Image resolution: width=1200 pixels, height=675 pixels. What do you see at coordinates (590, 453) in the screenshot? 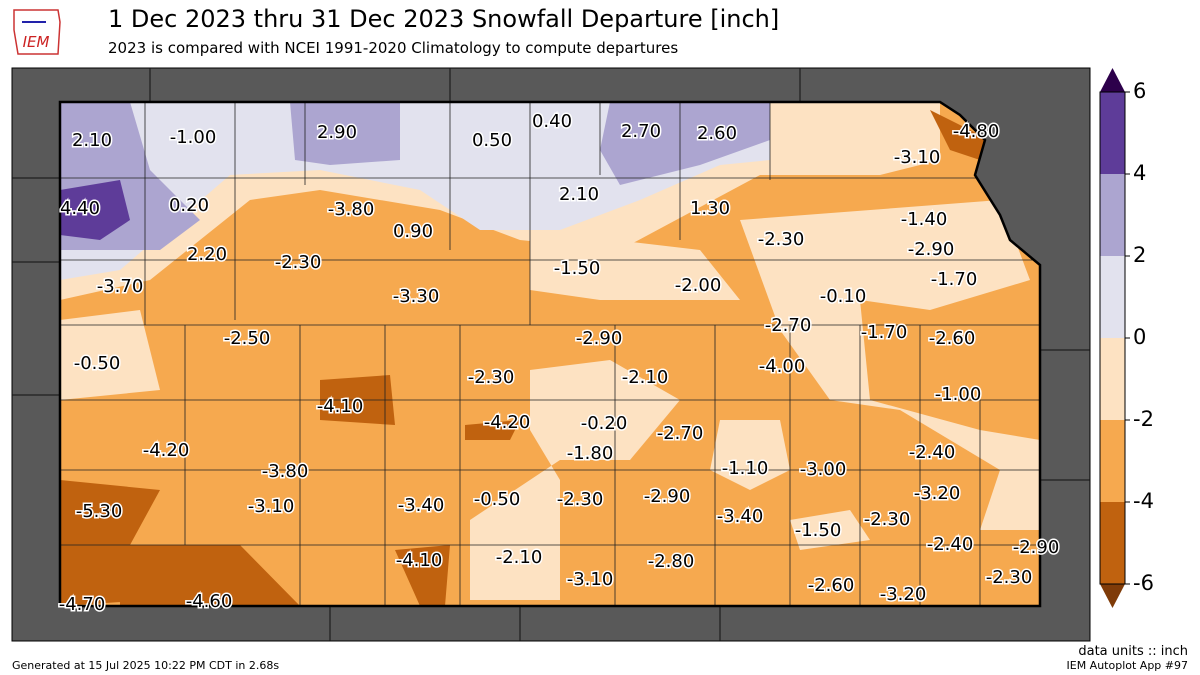
I see `value-label: -1.80` at bounding box center [590, 453].